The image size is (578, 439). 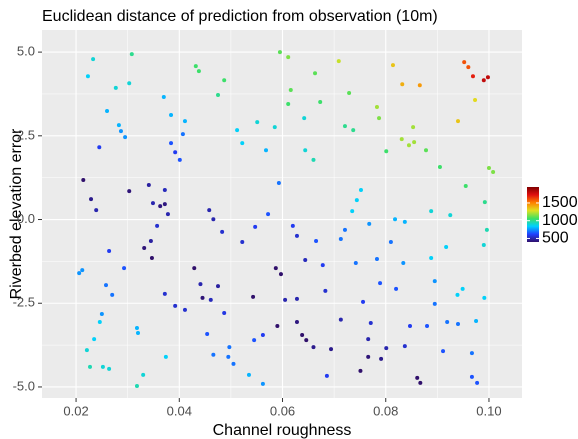 What do you see at coordinates (533, 214) in the screenshot?
I see `colorbar` at bounding box center [533, 214].